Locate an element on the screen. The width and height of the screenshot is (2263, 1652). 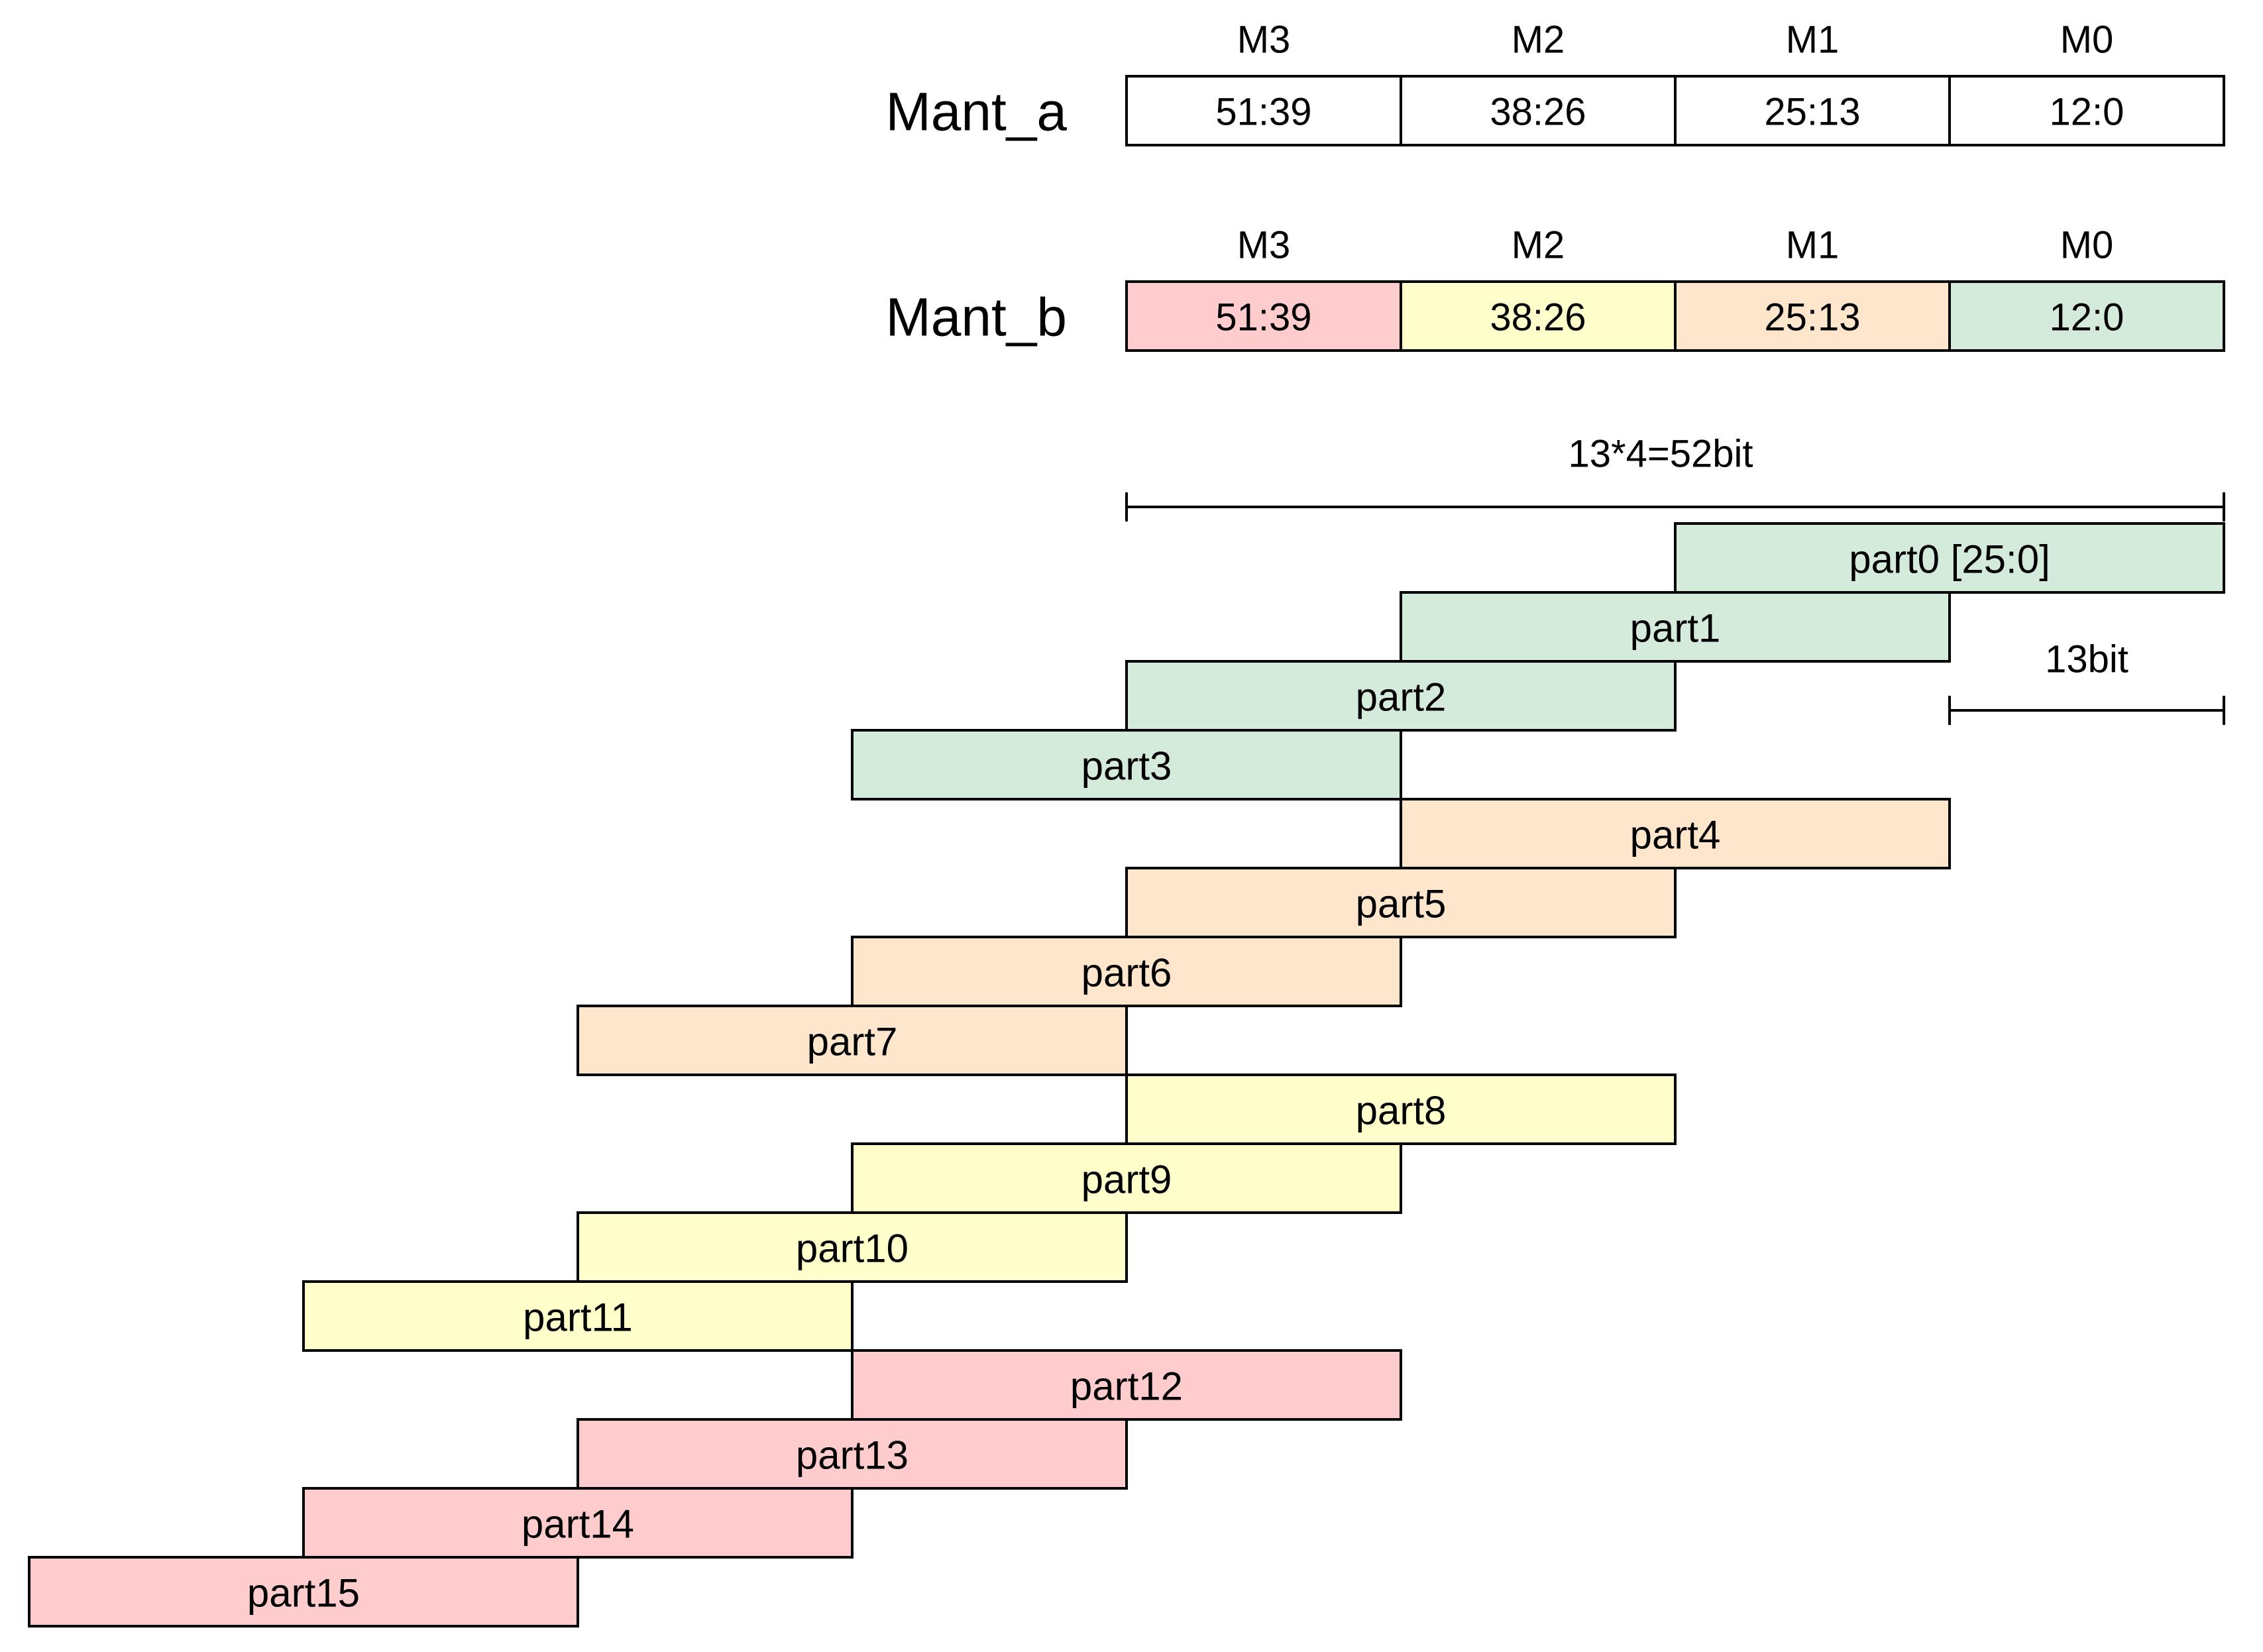
partial-product-label: part6 is located at coordinates (1126, 973).